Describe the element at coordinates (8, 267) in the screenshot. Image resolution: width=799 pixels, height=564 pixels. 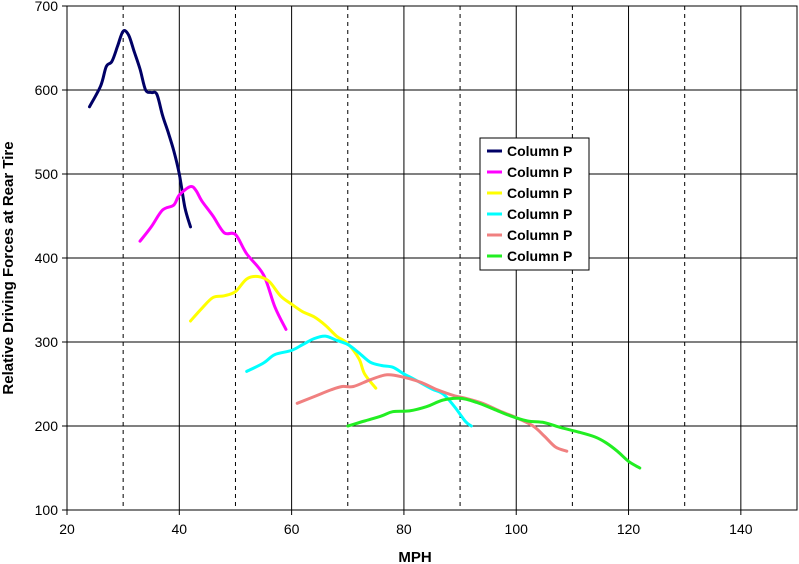
I see `y-axis-title: Relative Driving Forces at Rear Tire` at that location.